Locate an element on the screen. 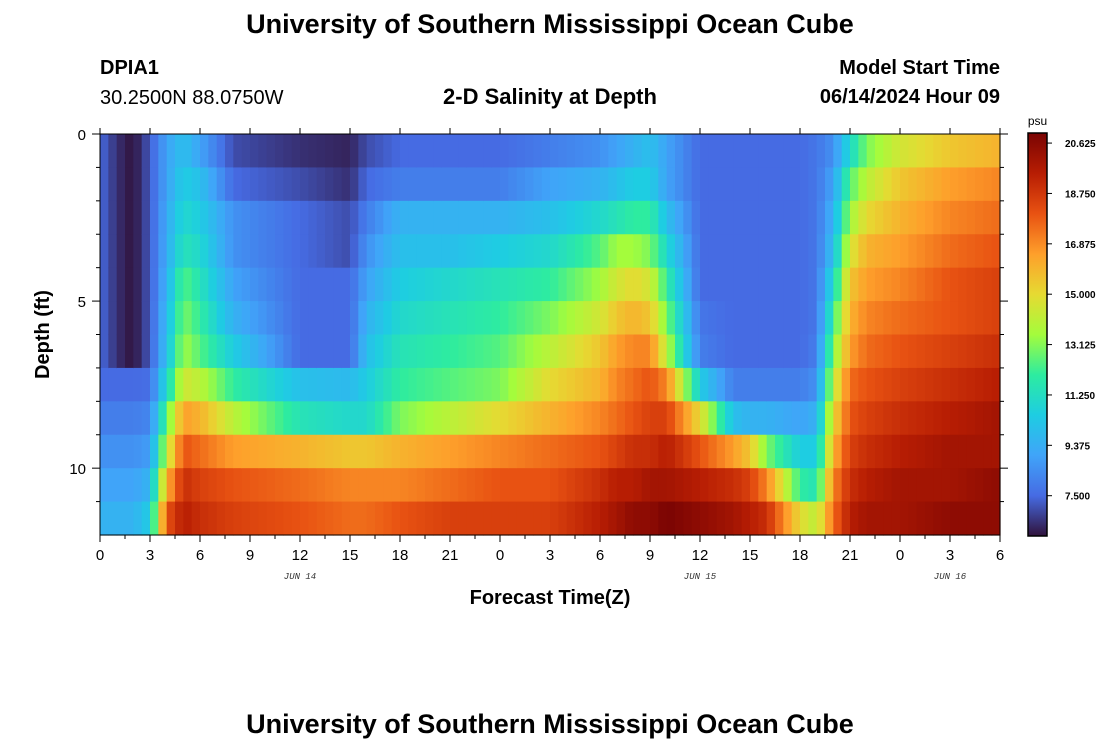 This screenshot has width=1100, height=750. colorbar-unit: psu is located at coordinates (1037, 121).